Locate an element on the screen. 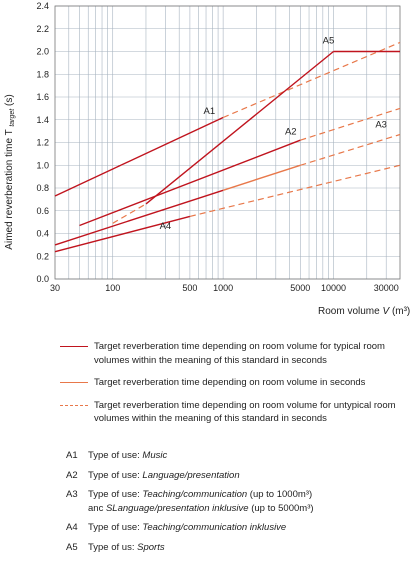 This screenshot has width=416, height=561. y-tick-label: 0.2 is located at coordinates (42, 256).